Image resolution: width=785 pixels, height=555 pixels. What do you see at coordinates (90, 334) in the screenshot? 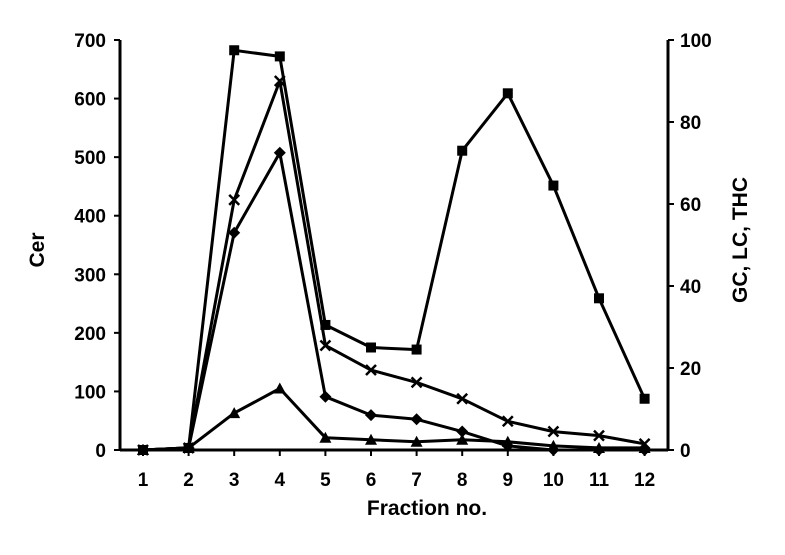
I see `y-left-tick-label: 200` at bounding box center [90, 334].